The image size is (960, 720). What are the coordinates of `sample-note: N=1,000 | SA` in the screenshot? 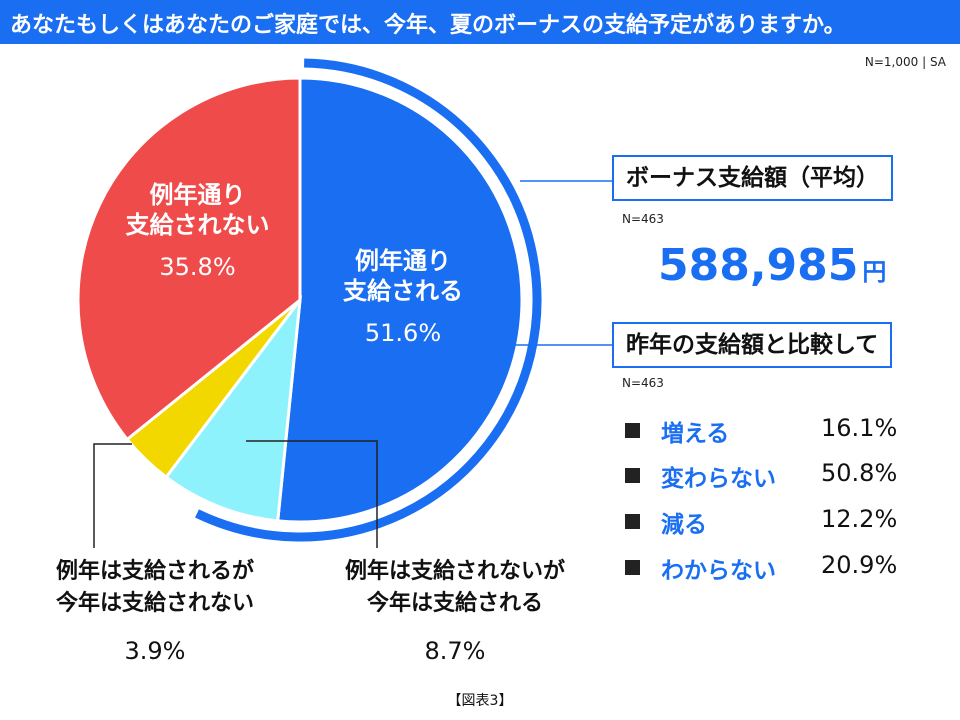 It's located at (905, 62).